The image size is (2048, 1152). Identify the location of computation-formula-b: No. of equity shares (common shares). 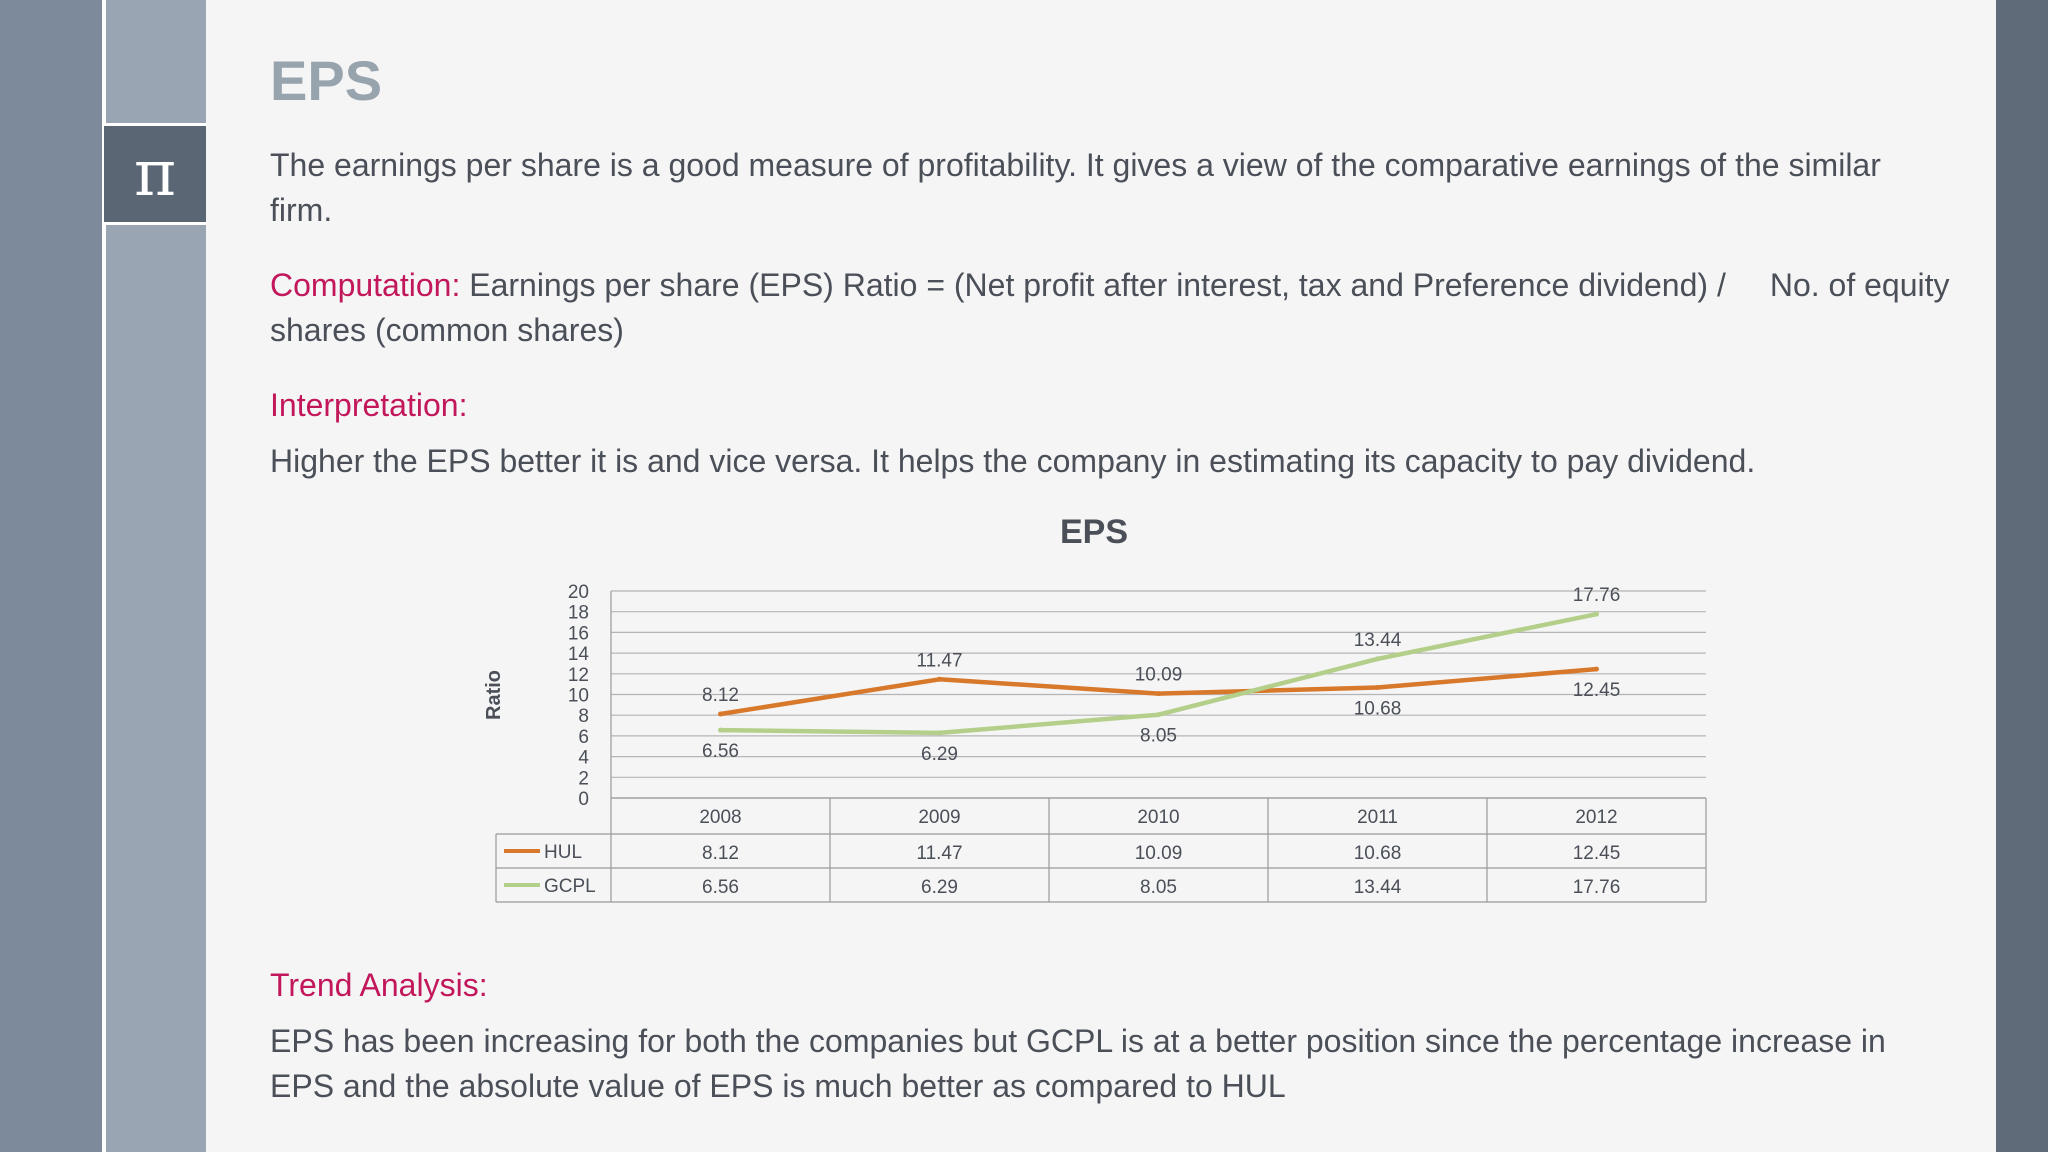
(1110, 307).